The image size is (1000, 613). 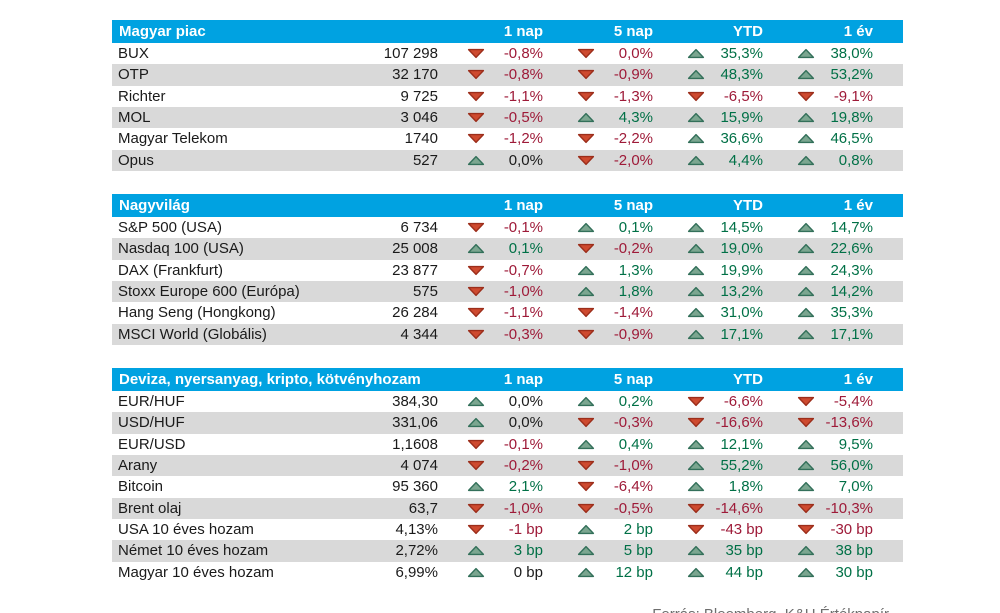 I want to click on change-value: 36,6%, so click(x=741, y=139).